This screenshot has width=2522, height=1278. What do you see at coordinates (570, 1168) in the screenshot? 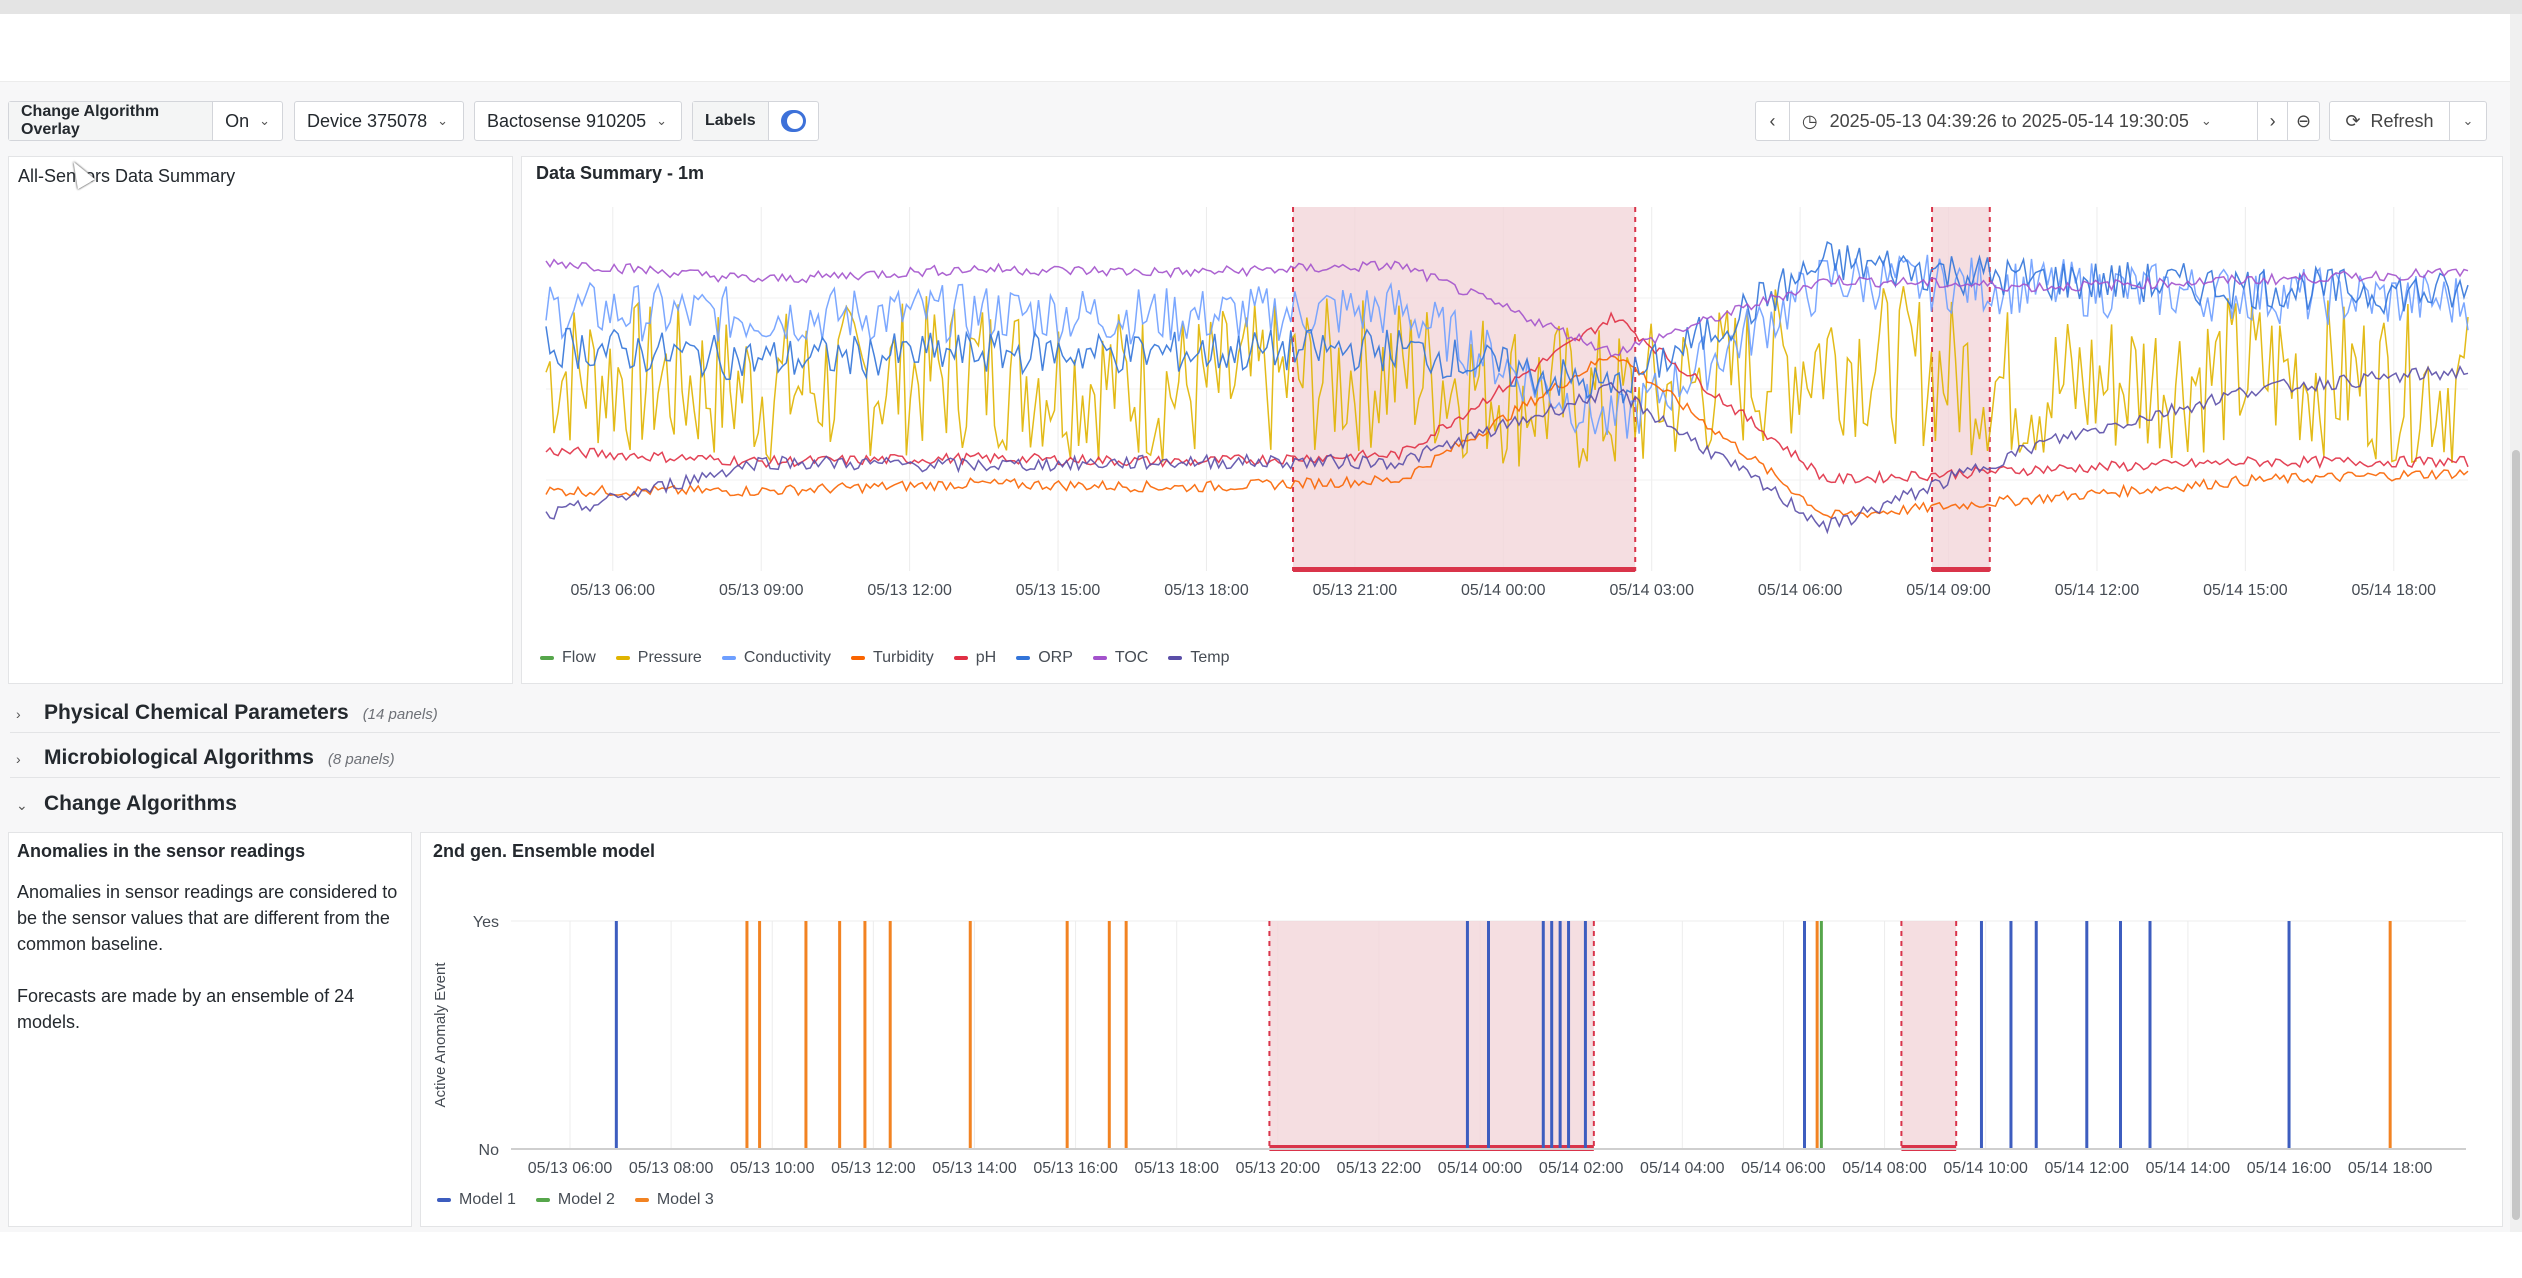
I see `x-tick-label: 05/13 06:00` at bounding box center [570, 1168].